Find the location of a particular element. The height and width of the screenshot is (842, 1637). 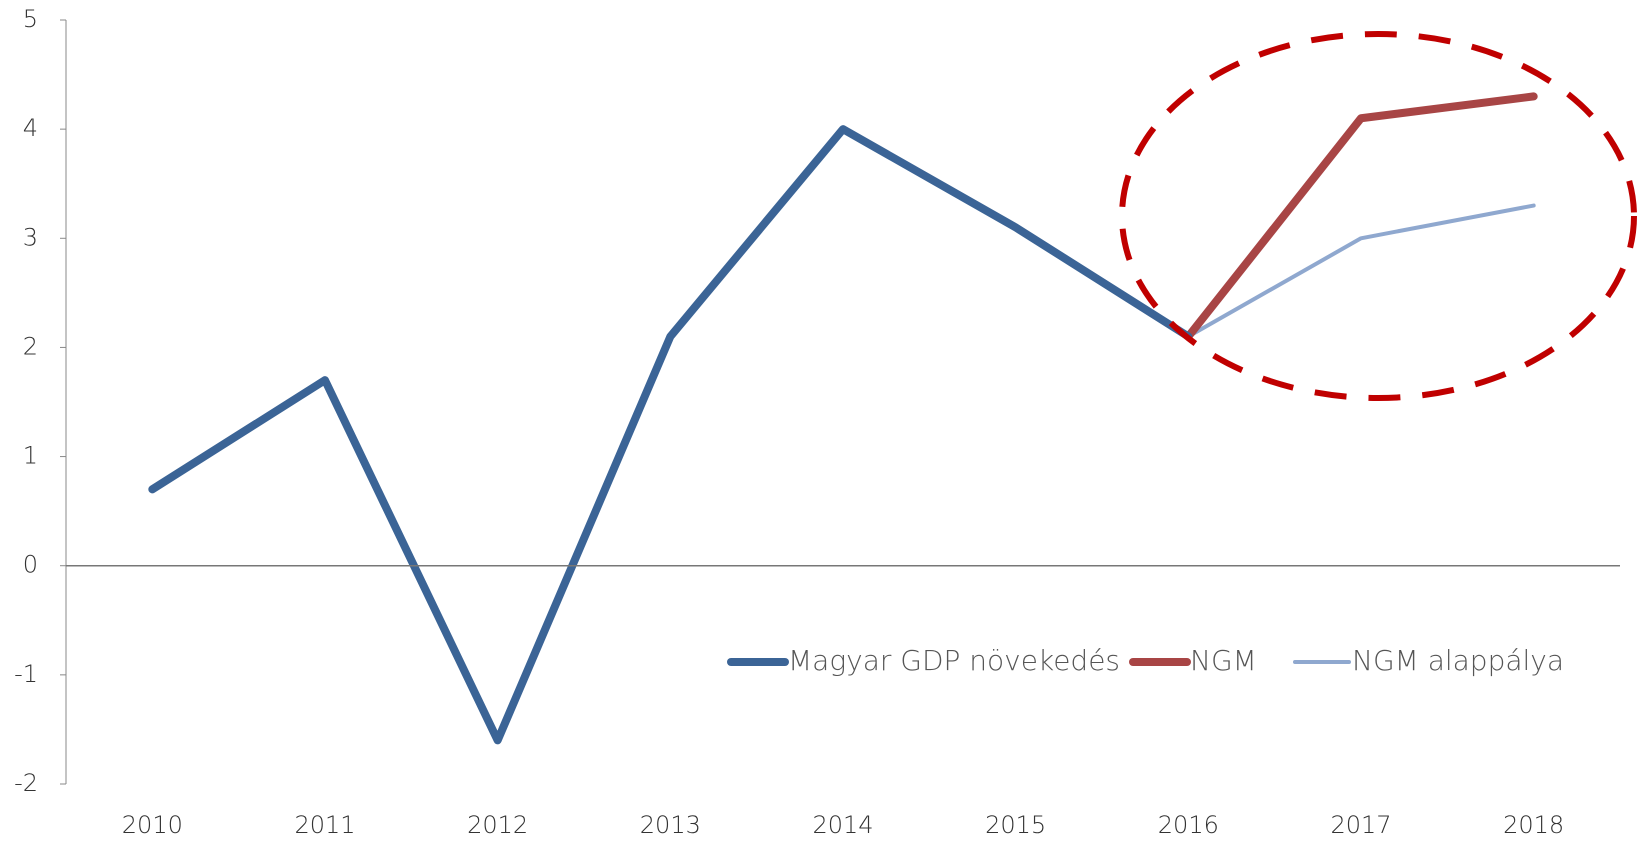

x-tick-label: 2015 is located at coordinates (1015, 825).